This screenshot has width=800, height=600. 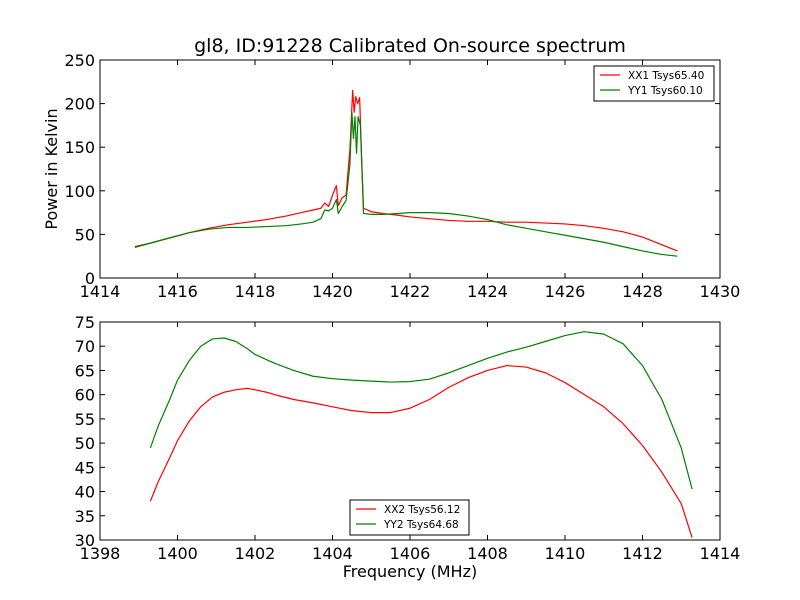 I want to click on y-tick-label: 45, so click(x=85, y=467).